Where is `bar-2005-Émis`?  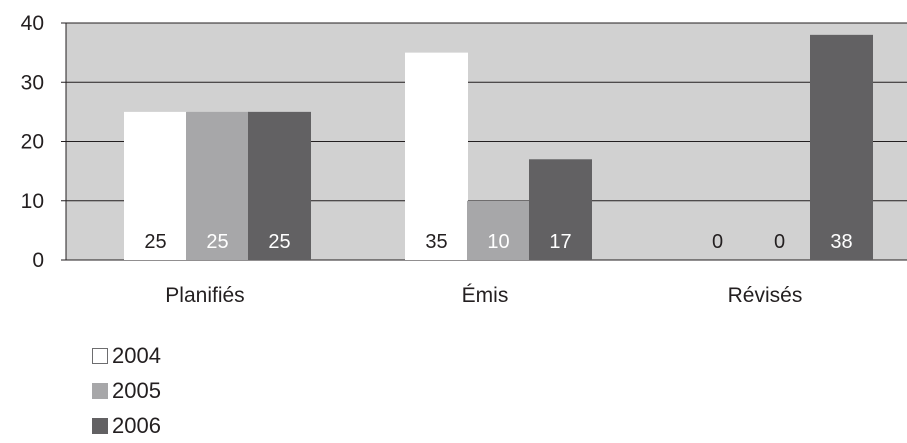
bar-2005-Émis is located at coordinates (498, 230).